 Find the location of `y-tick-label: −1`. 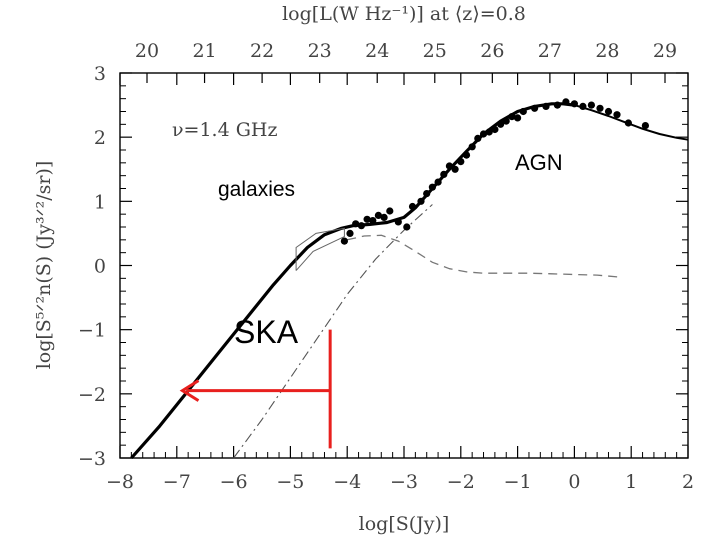

y-tick-label: −1 is located at coordinates (92, 331).